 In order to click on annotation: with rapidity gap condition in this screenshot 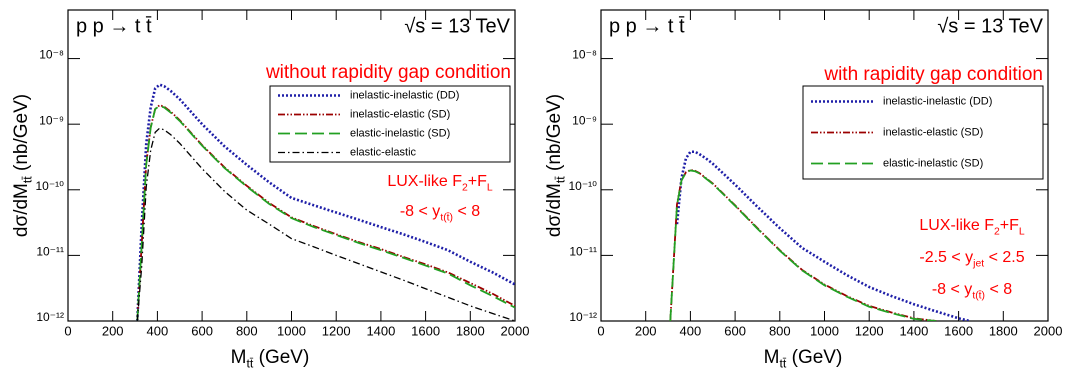, I will do `click(933, 74)`.